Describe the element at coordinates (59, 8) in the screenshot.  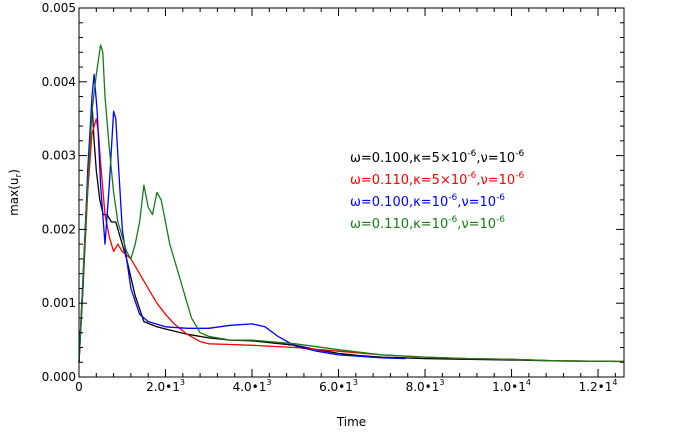
I see `y-tick-label: 0.005` at that location.